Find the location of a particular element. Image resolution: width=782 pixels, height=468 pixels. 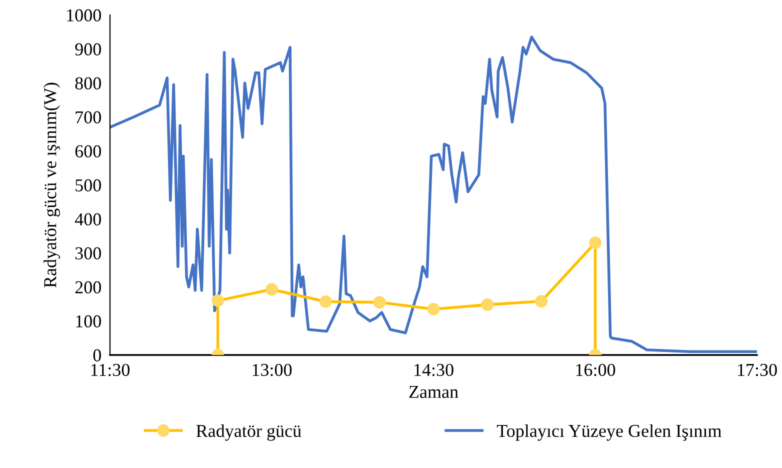

y-tick-label: 200 is located at coordinates (88, 287).